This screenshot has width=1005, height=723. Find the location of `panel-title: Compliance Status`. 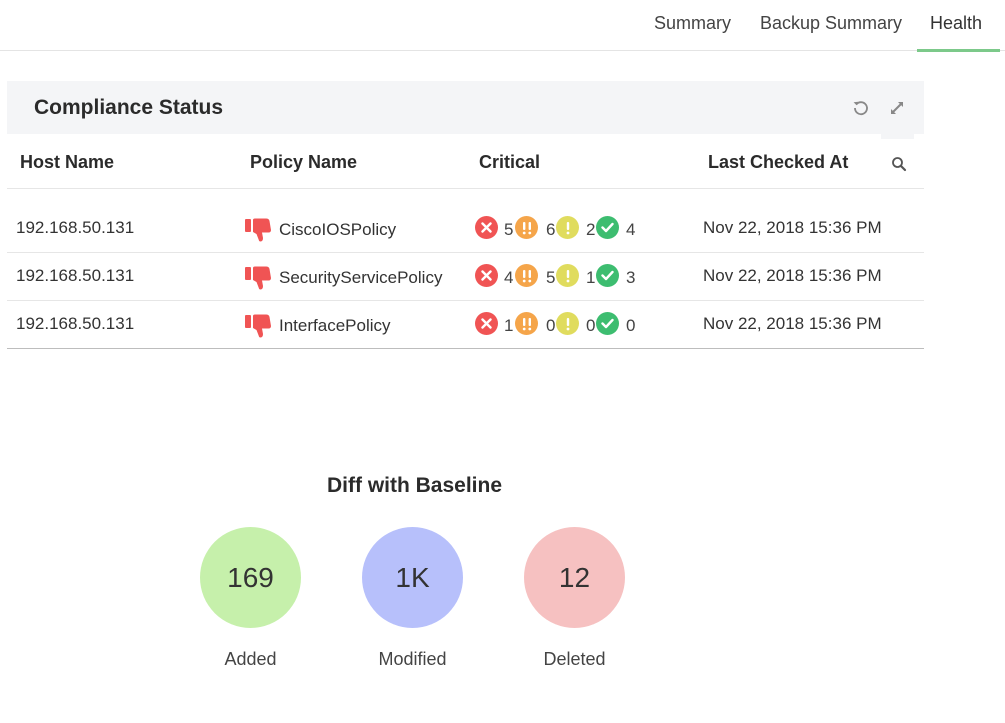

panel-title: Compliance Status is located at coordinates (129, 107).